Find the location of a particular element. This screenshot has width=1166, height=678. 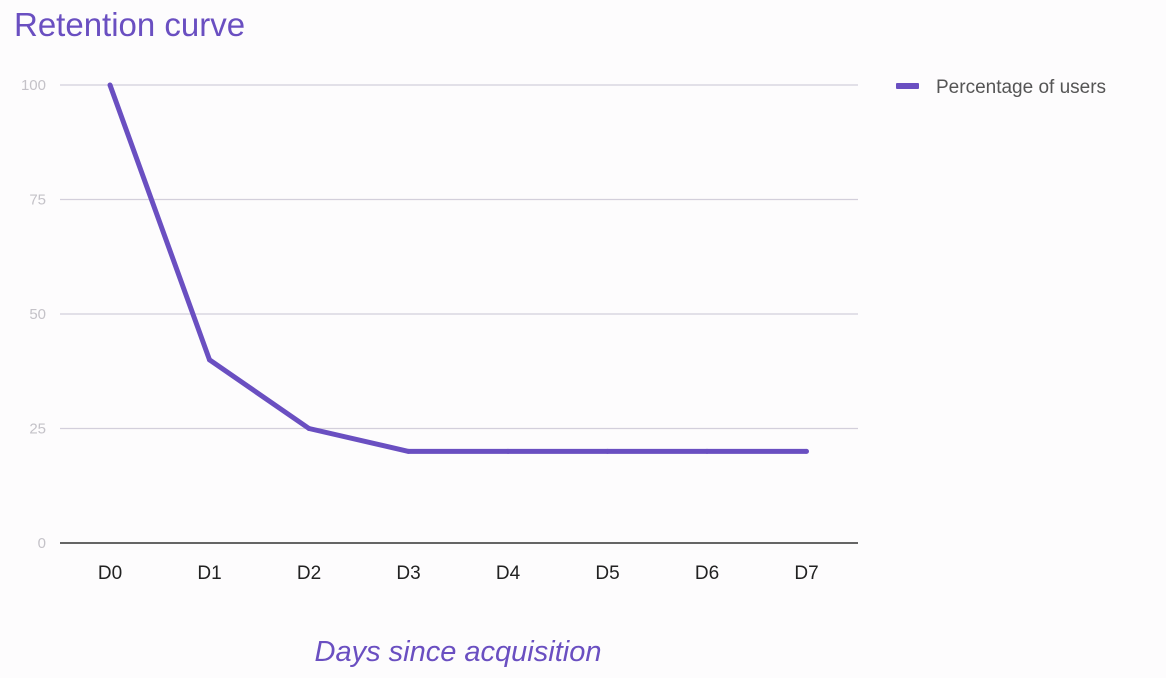

data-point-d1 is located at coordinates (209, 360).